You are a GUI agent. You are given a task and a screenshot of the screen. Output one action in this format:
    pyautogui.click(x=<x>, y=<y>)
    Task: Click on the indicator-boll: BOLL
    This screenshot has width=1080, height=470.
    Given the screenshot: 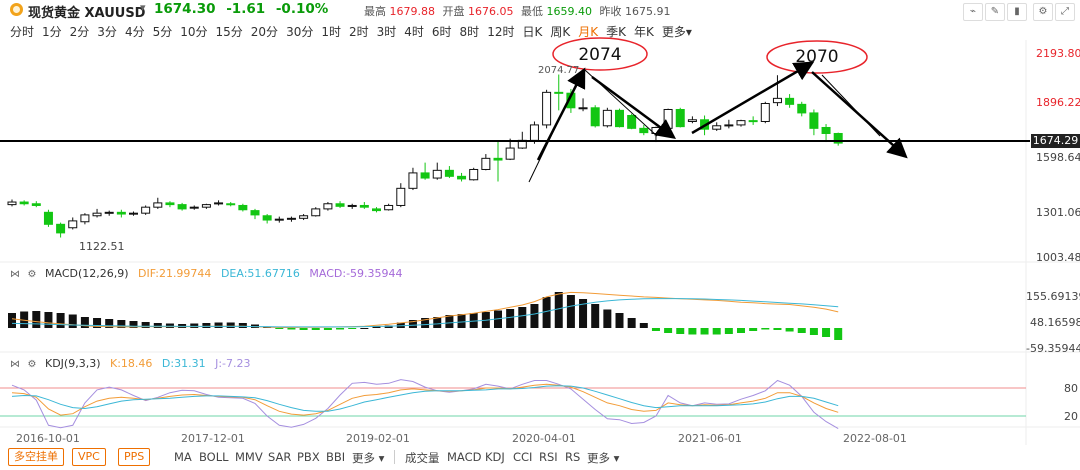 What is the action you would take?
    pyautogui.click(x=214, y=457)
    